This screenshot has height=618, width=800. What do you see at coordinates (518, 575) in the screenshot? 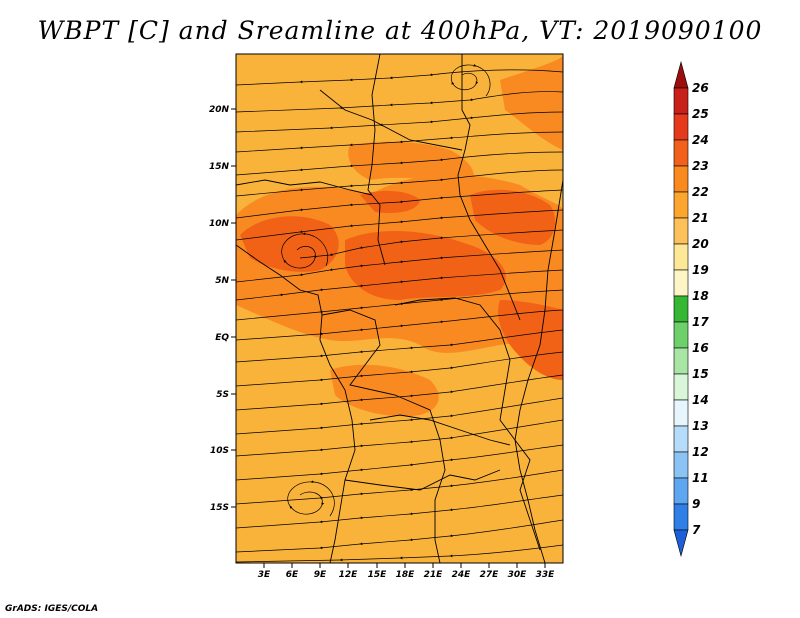
I see `lon-label: 30E` at bounding box center [518, 575].